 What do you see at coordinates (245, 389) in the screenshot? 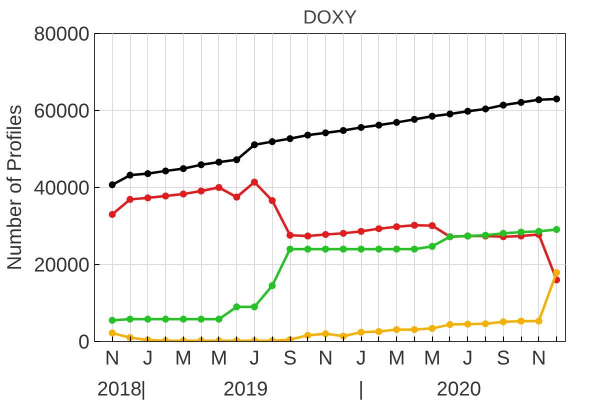
I see `text: 2019` at bounding box center [245, 389].